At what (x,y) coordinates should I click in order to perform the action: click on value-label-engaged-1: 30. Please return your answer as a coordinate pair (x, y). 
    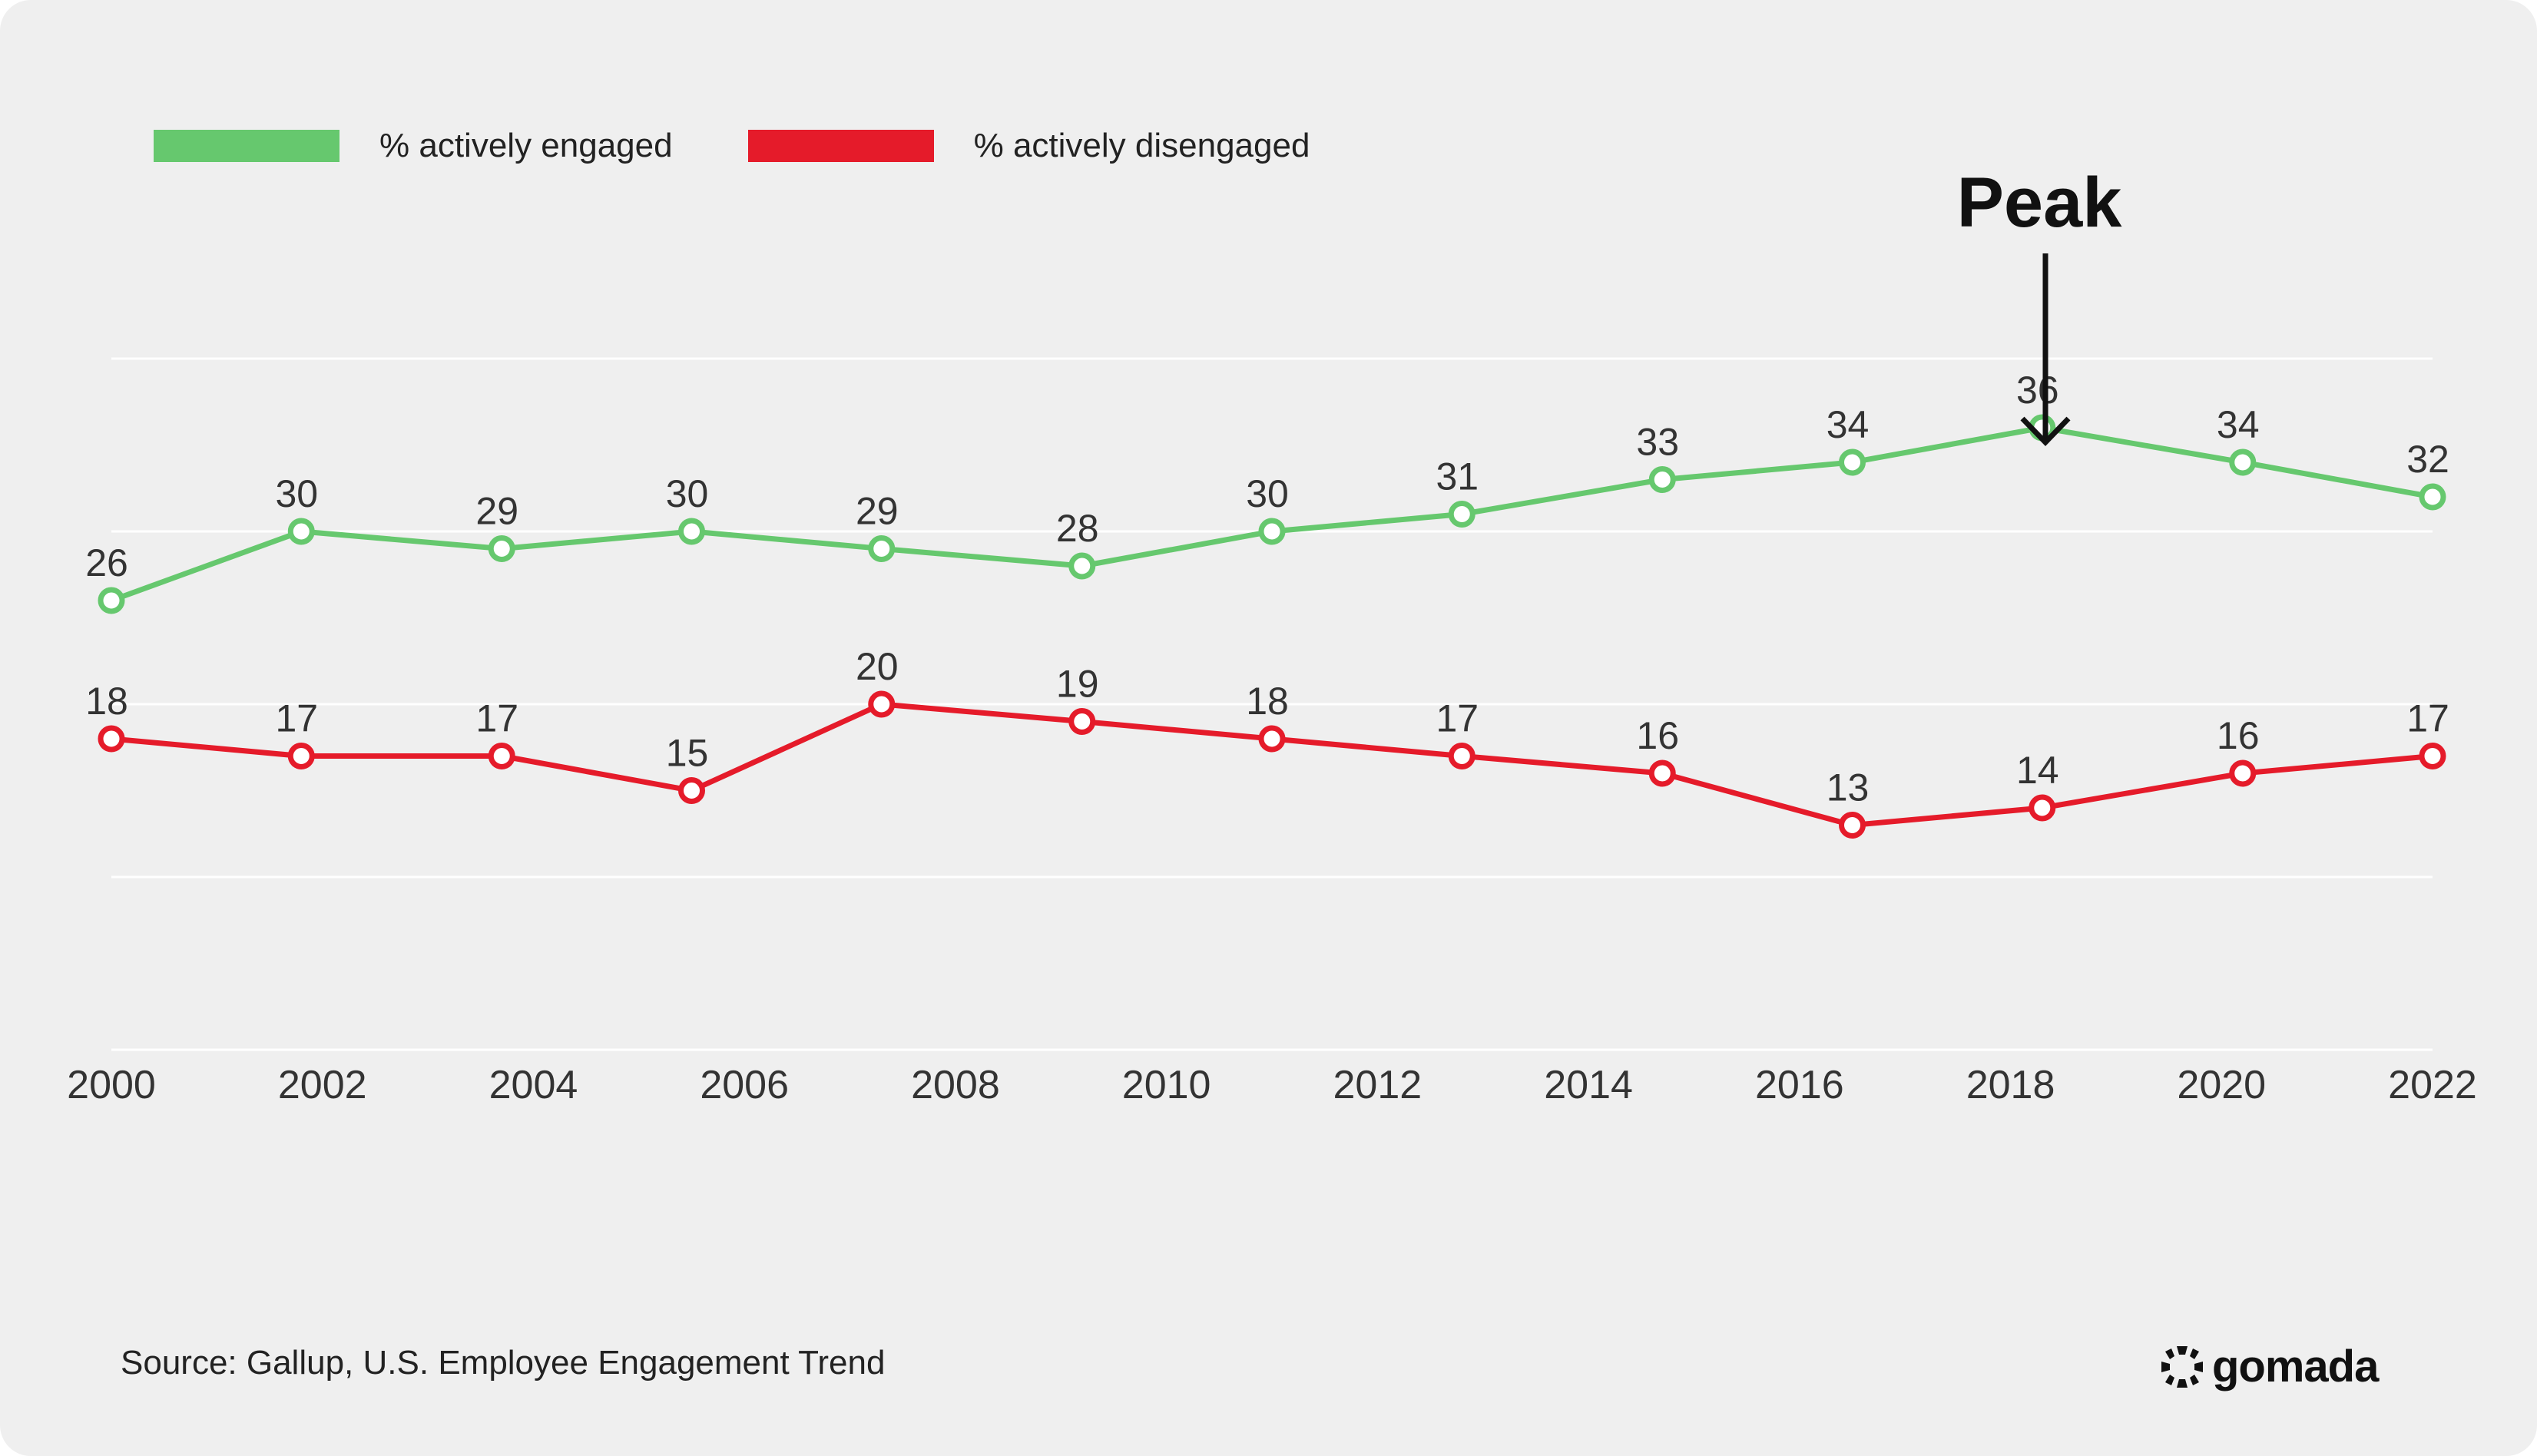
    Looking at the image, I should click on (296, 493).